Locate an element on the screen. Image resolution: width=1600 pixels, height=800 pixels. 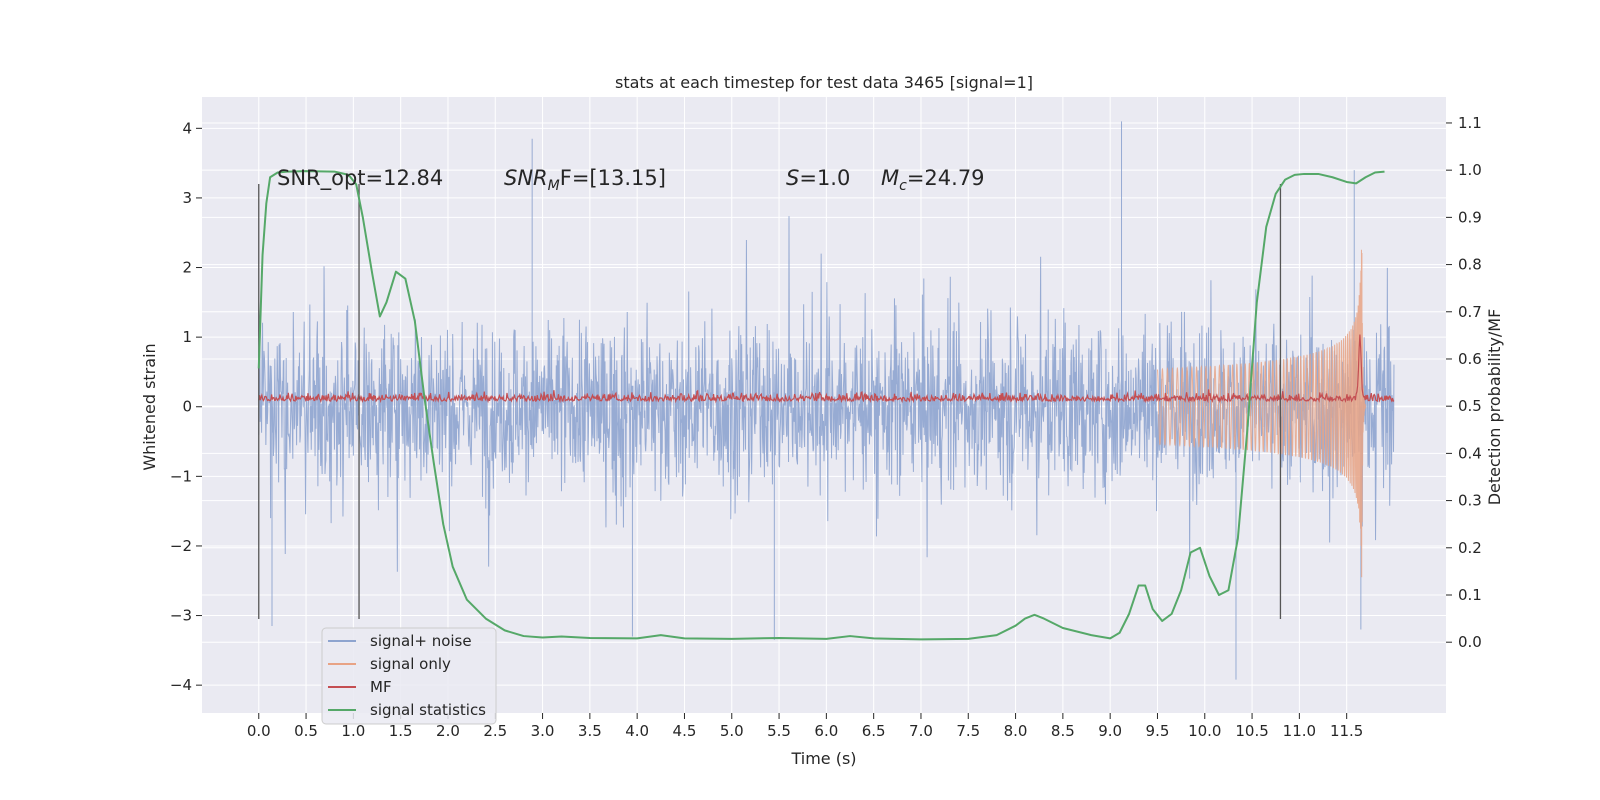
y-left-tick-label: −4 is located at coordinates (181, 685).